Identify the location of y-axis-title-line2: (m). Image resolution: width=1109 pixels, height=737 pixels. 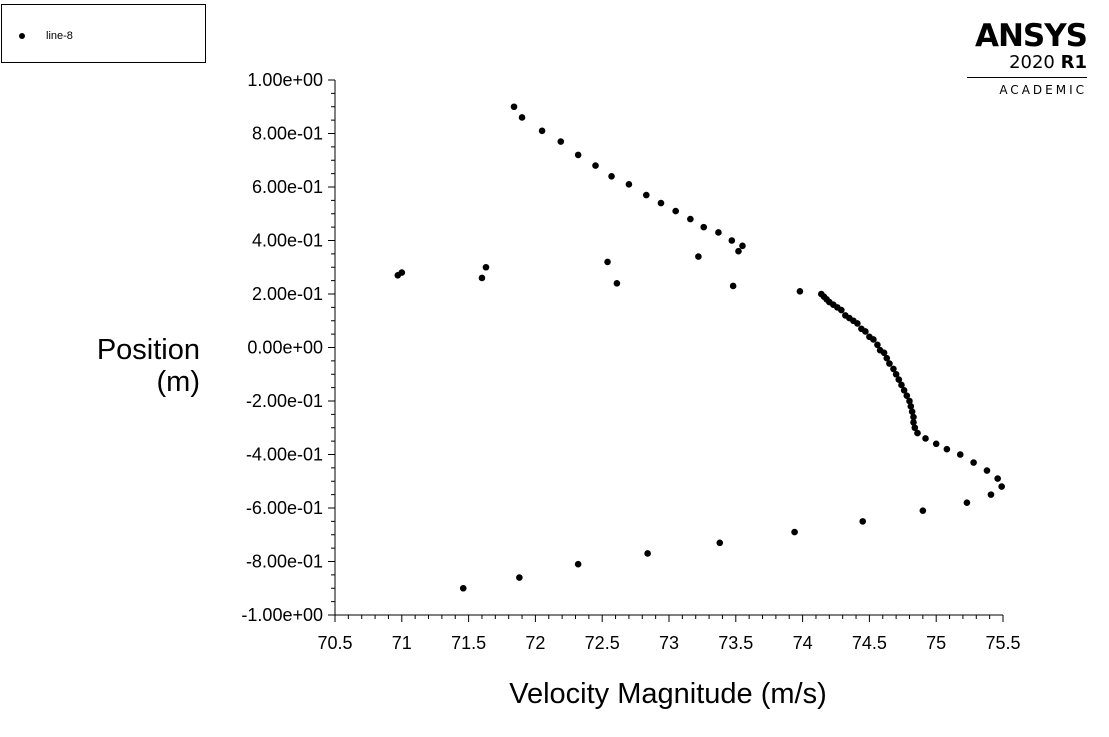
(178, 382).